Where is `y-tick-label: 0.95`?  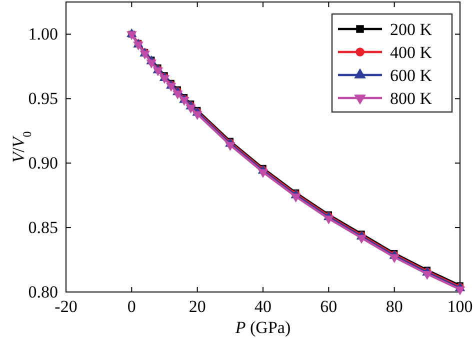 y-tick-label: 0.95 is located at coordinates (43, 98).